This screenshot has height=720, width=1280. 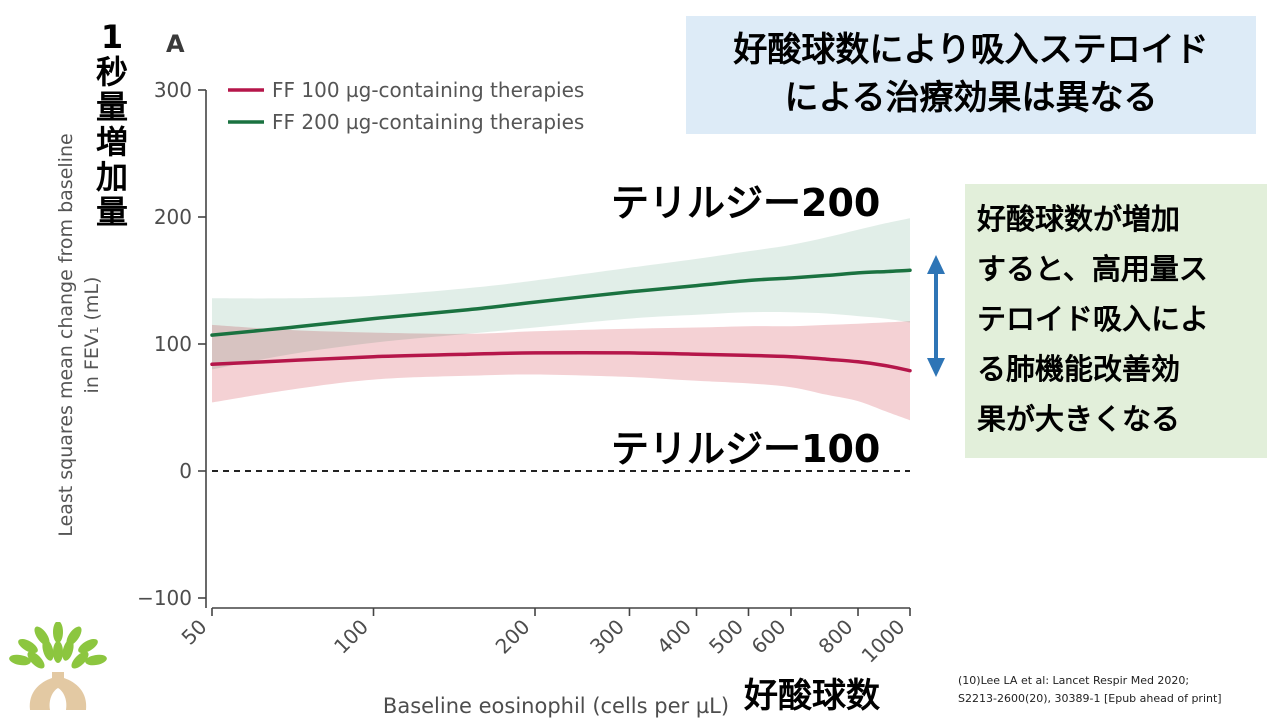 I want to click on double-arrow-head-up, so click(x=936, y=264).